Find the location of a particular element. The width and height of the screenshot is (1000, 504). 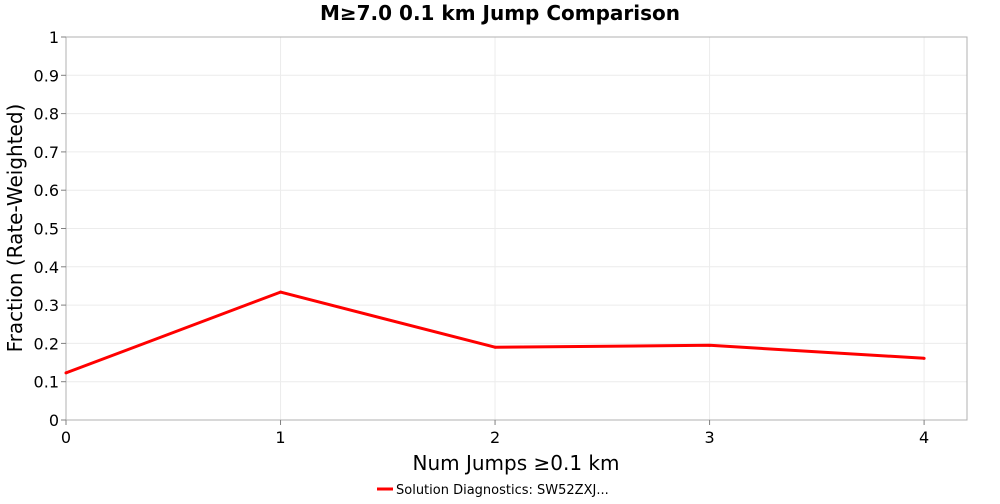

x-tick-label: 1 is located at coordinates (280, 437).